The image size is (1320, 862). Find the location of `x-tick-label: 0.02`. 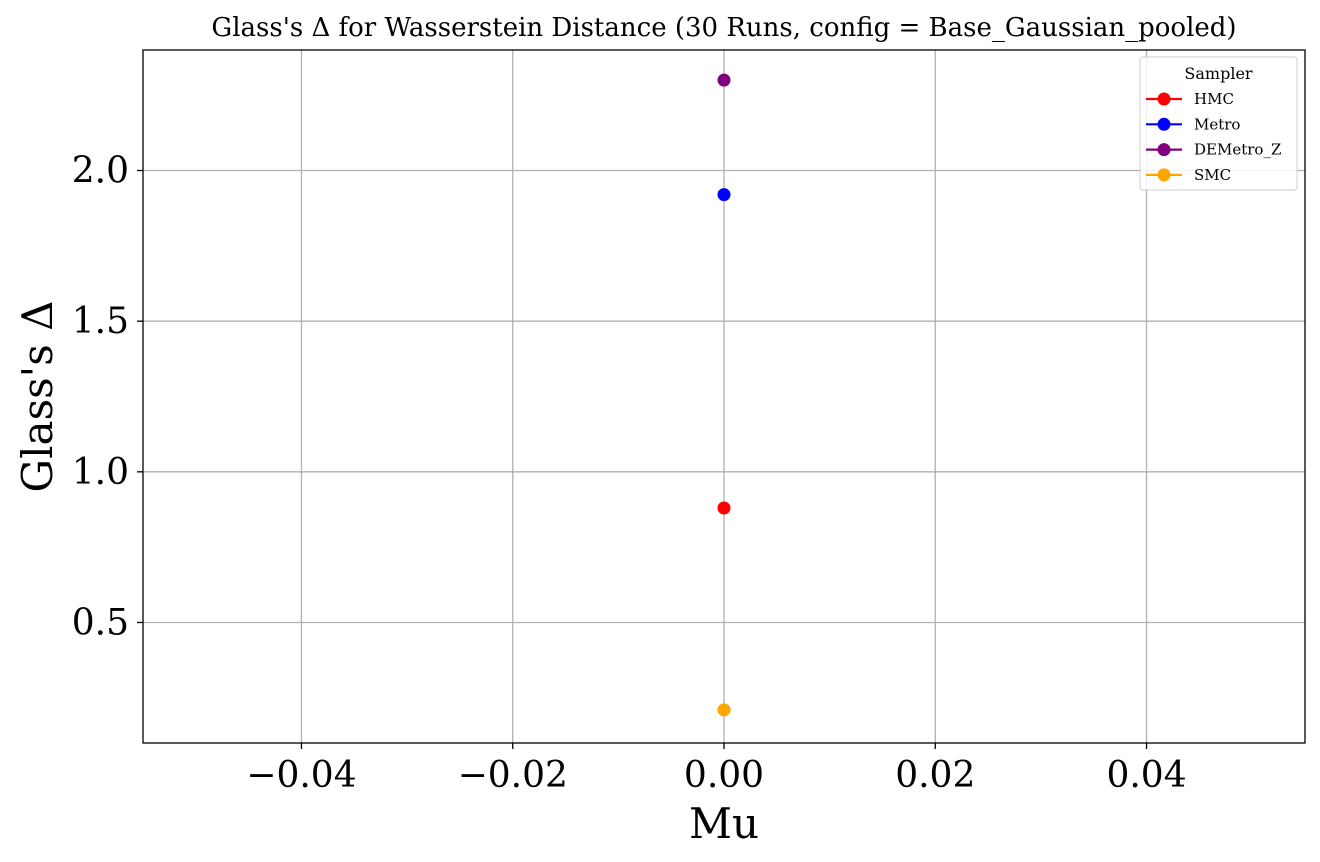

x-tick-label: 0.02 is located at coordinates (935, 775).